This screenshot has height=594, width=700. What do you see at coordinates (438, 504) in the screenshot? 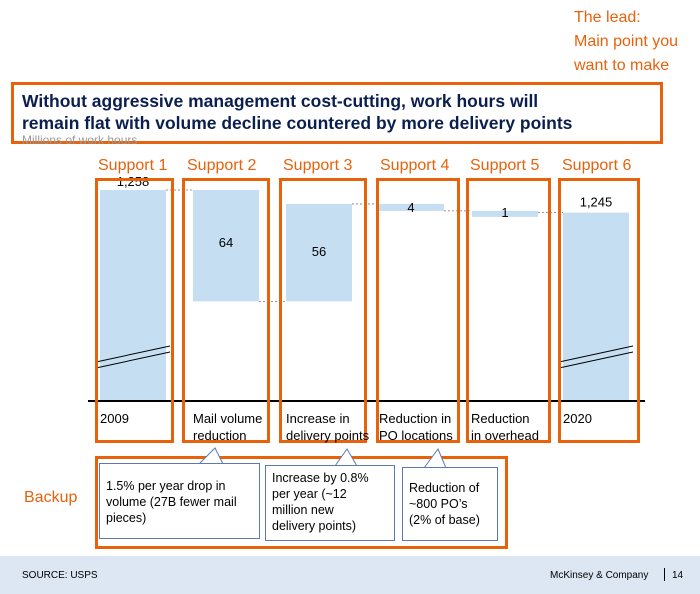
I see `callout-line: ~800 PO’s` at bounding box center [438, 504].